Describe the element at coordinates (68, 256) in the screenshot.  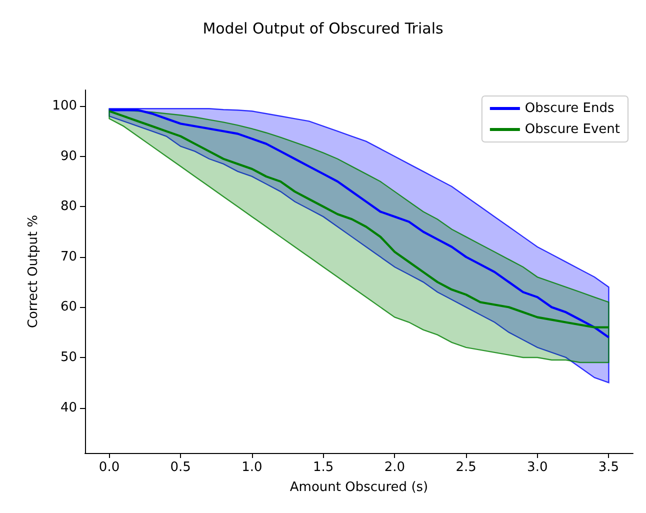
I see `y-tick-label: 70` at that location.